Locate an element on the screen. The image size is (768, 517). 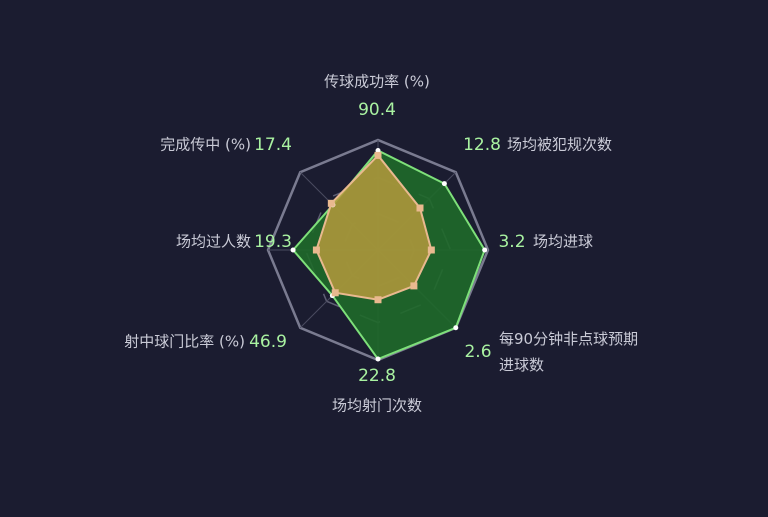
axis-label: 场均进球 is located at coordinates (563, 242).